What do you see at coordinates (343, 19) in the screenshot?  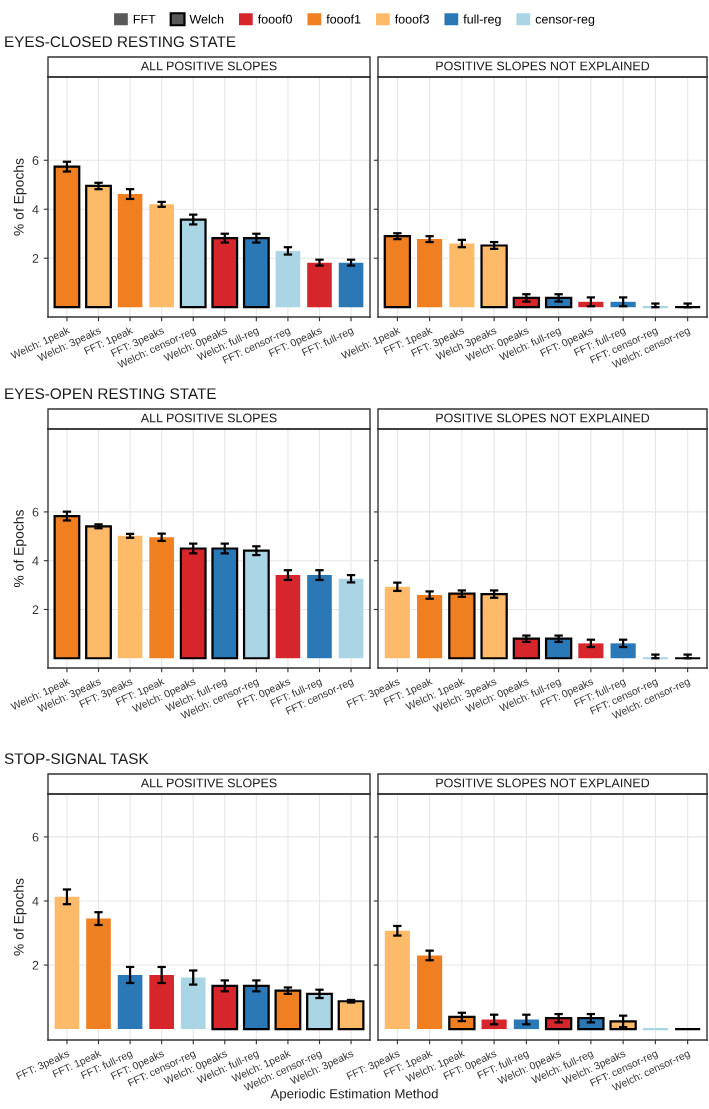 I see `category-label: fooof1` at bounding box center [343, 19].